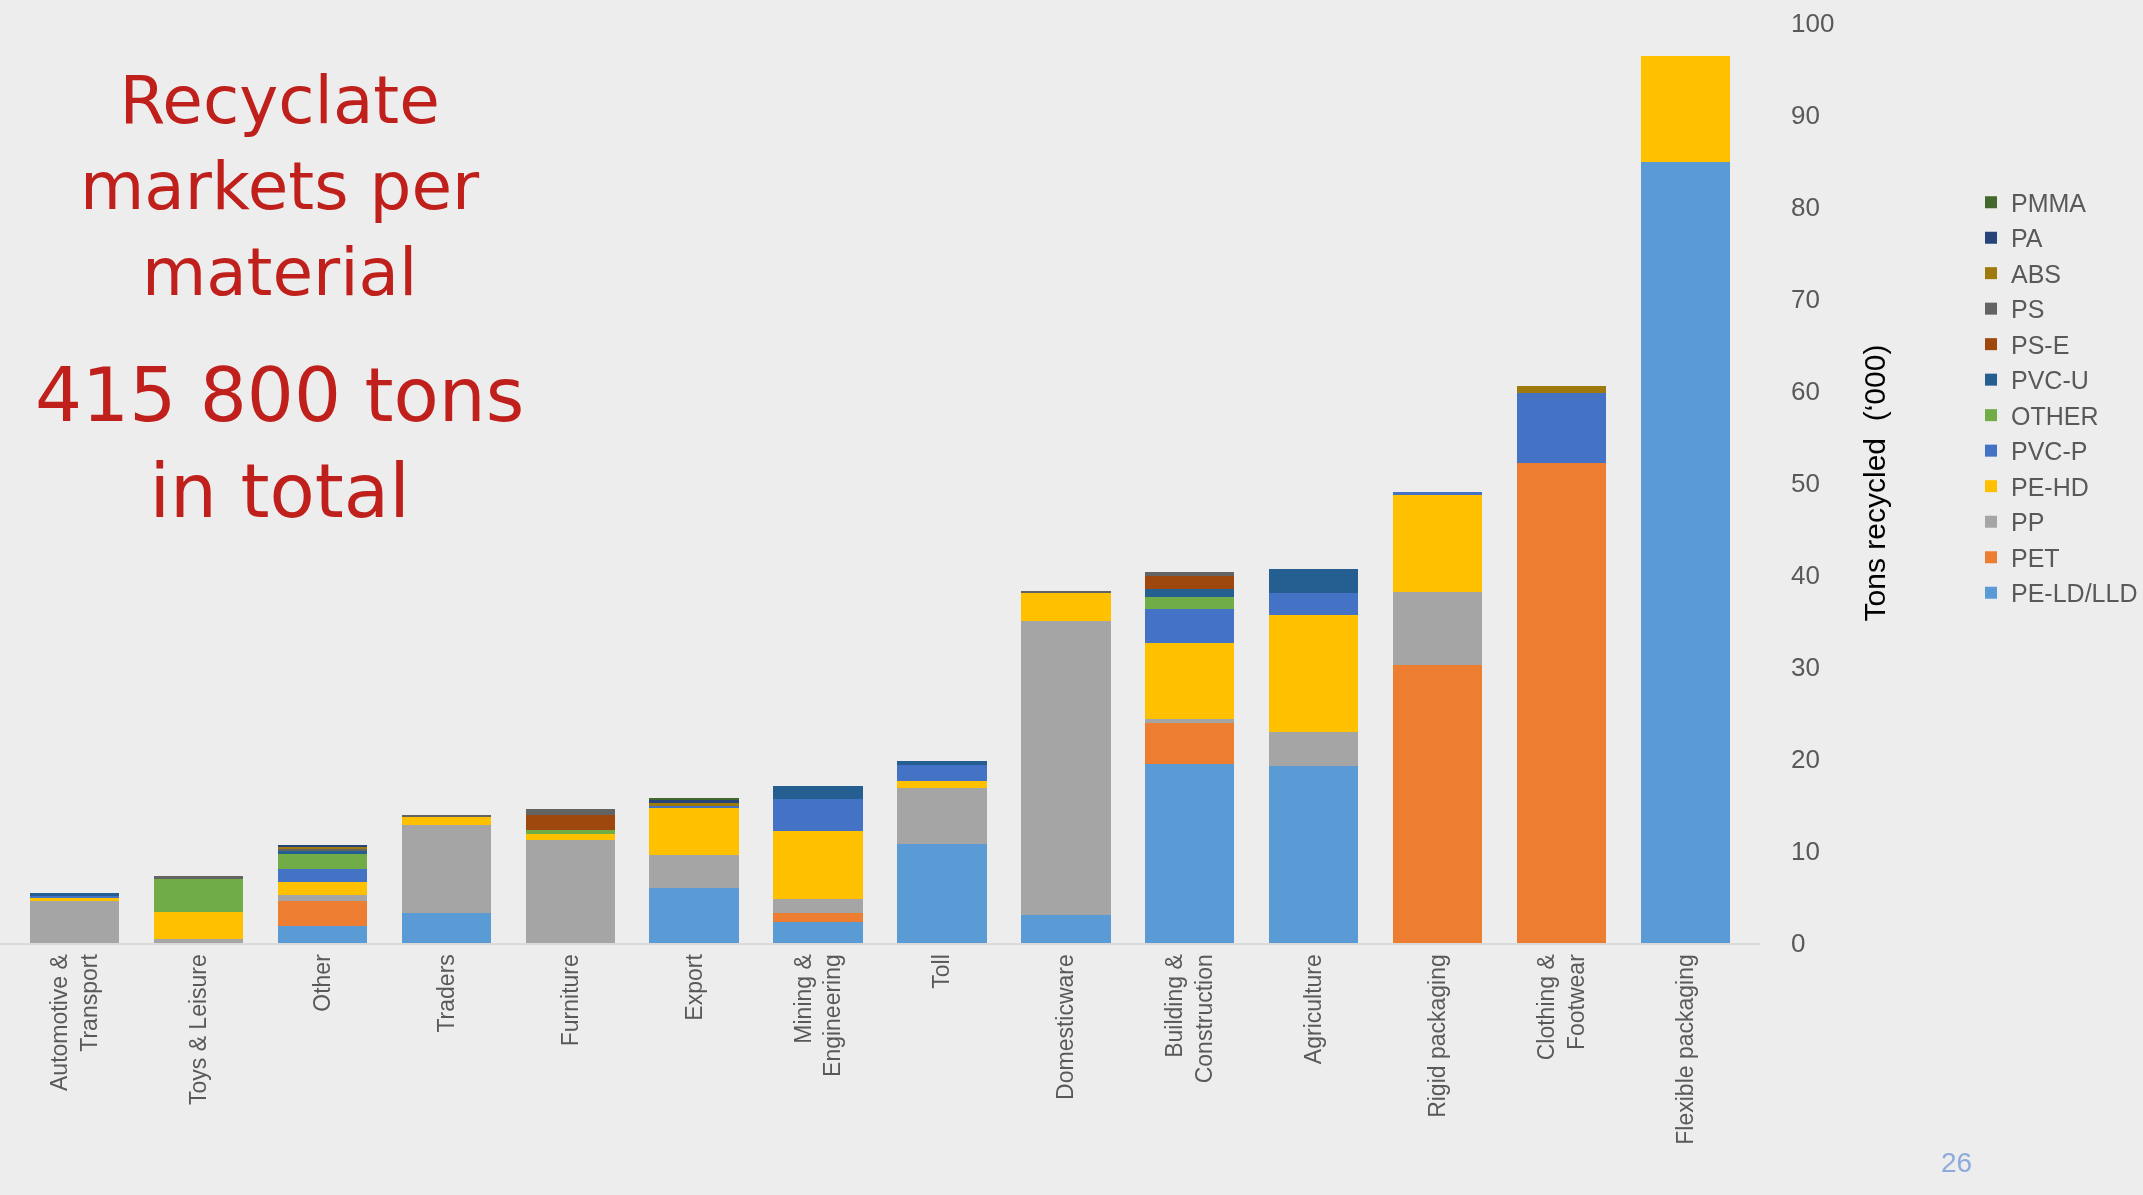 Image resolution: width=2143 pixels, height=1195 pixels. Describe the element at coordinates (1805, 851) in the screenshot. I see `y-tick-label: 10` at that location.